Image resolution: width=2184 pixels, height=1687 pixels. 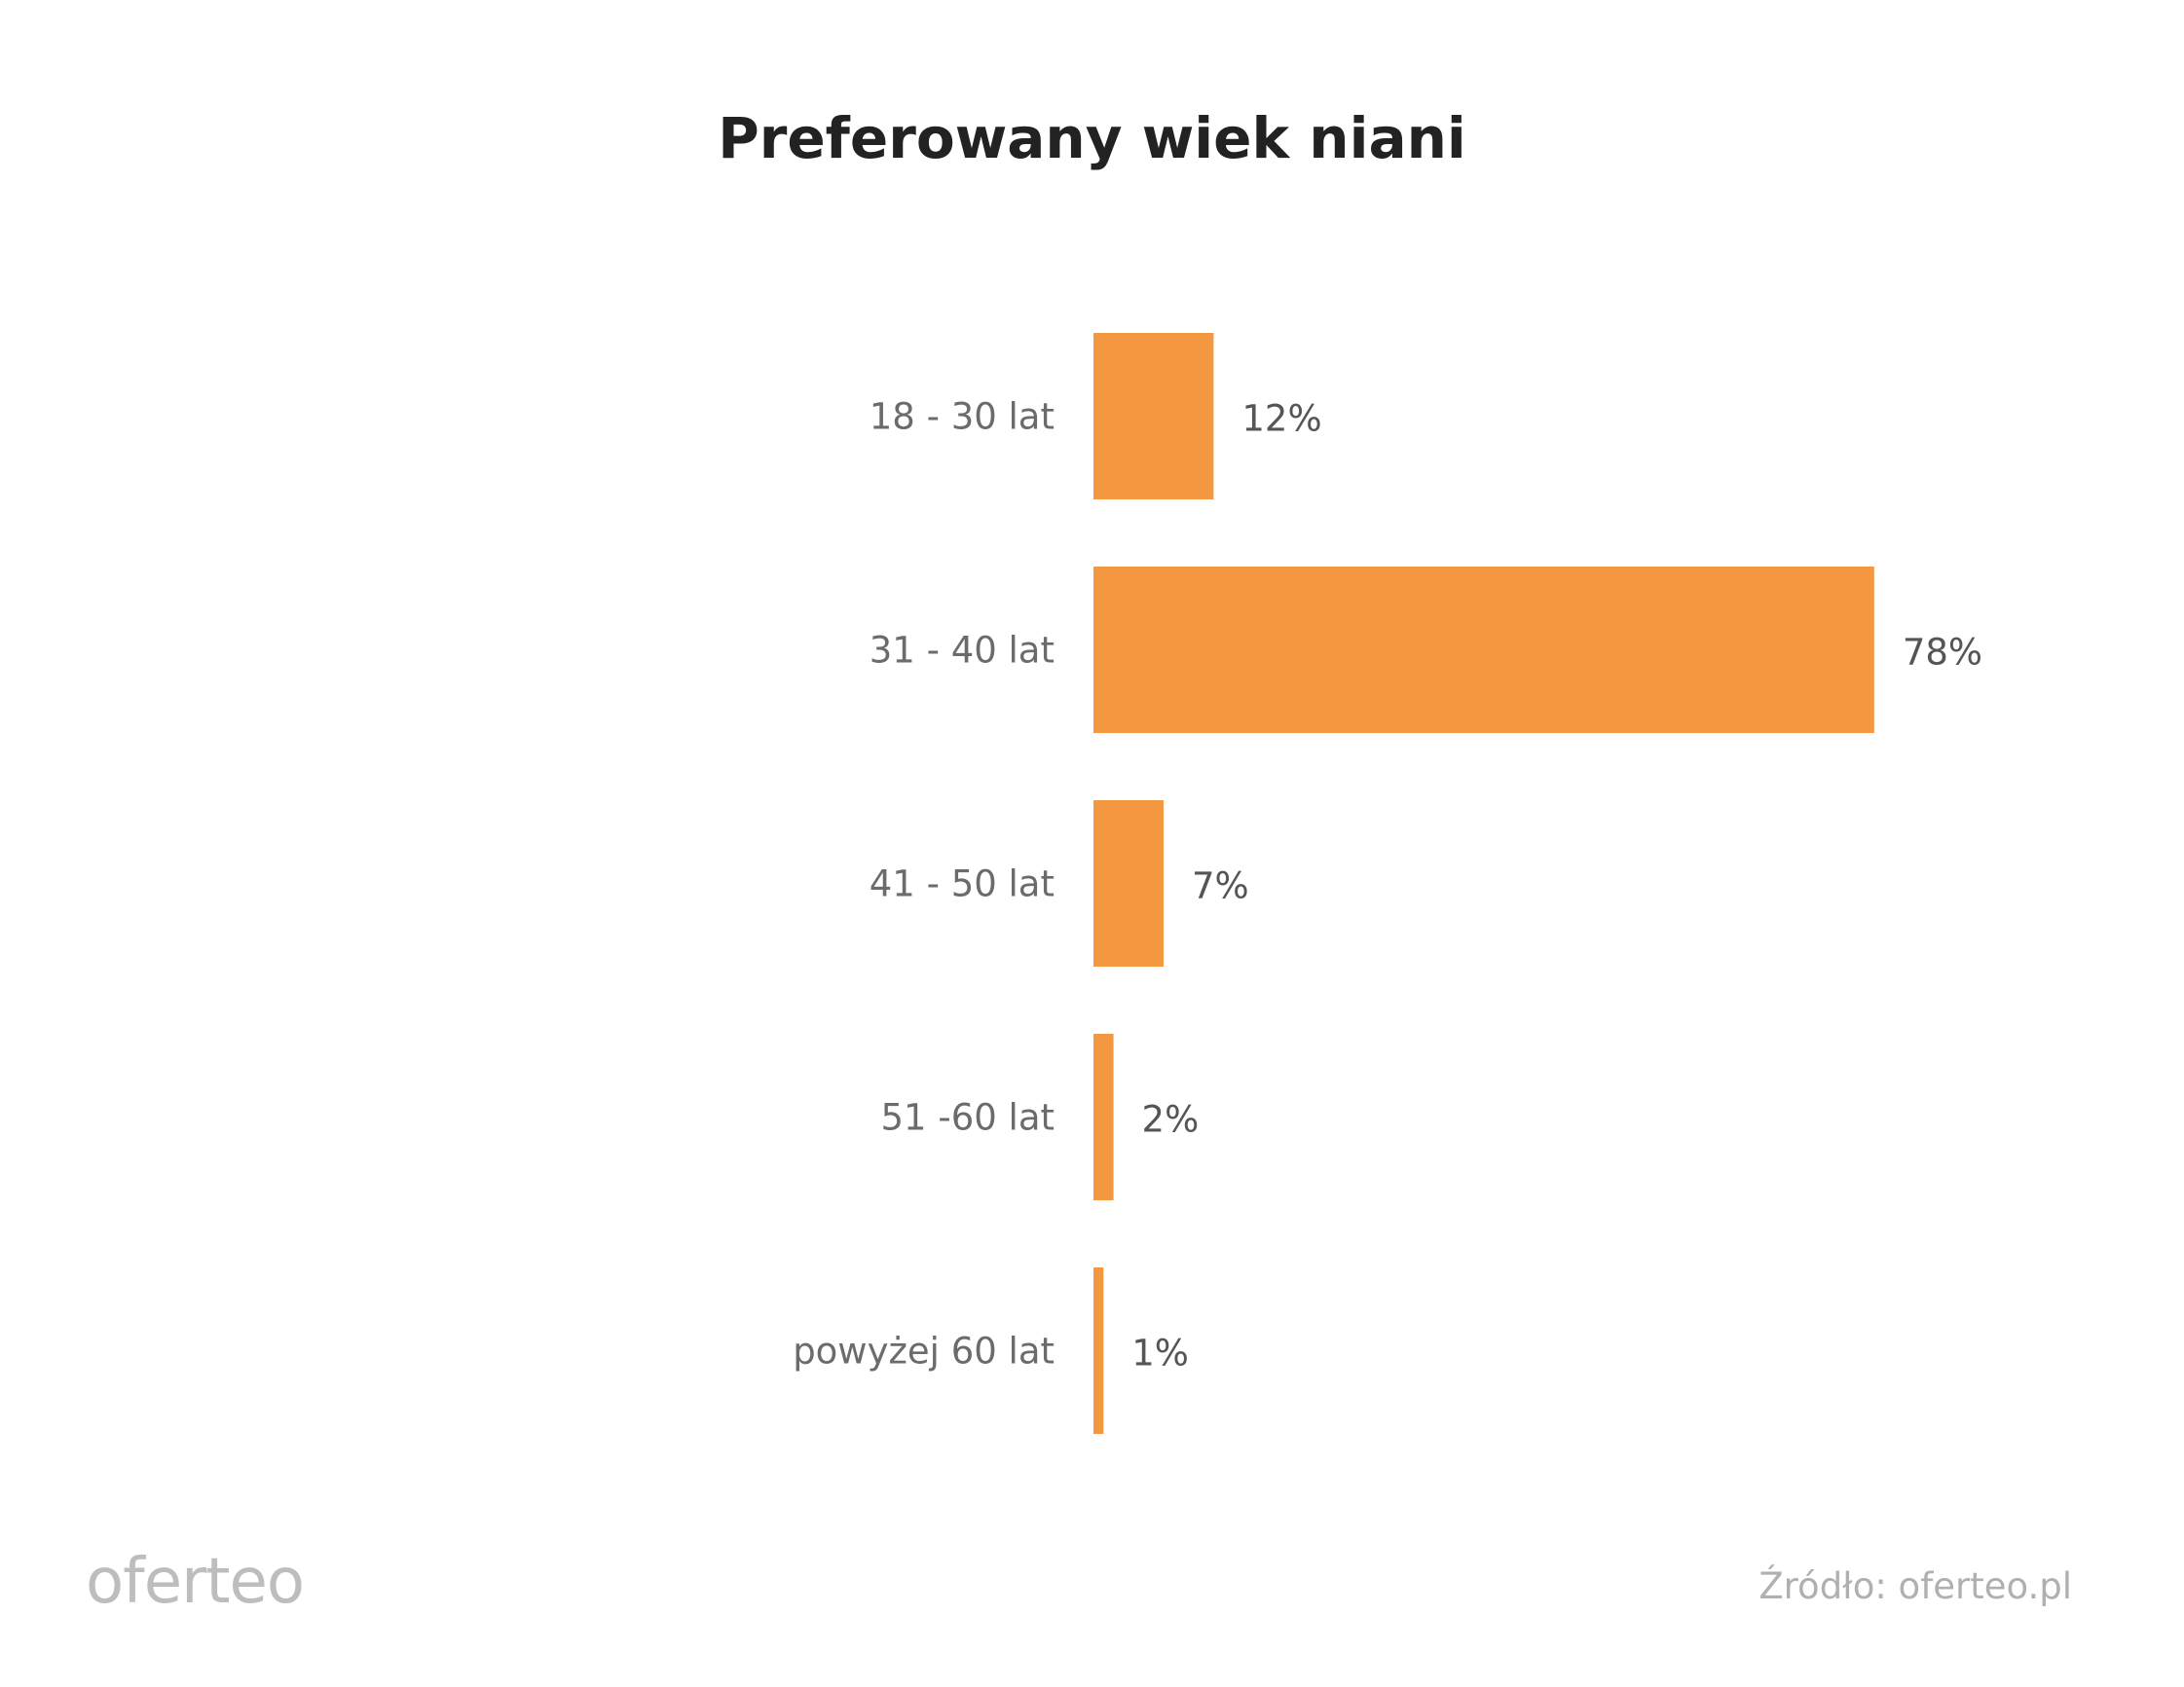 I want to click on category-label: powyżej 60 lat, so click(x=924, y=1352).